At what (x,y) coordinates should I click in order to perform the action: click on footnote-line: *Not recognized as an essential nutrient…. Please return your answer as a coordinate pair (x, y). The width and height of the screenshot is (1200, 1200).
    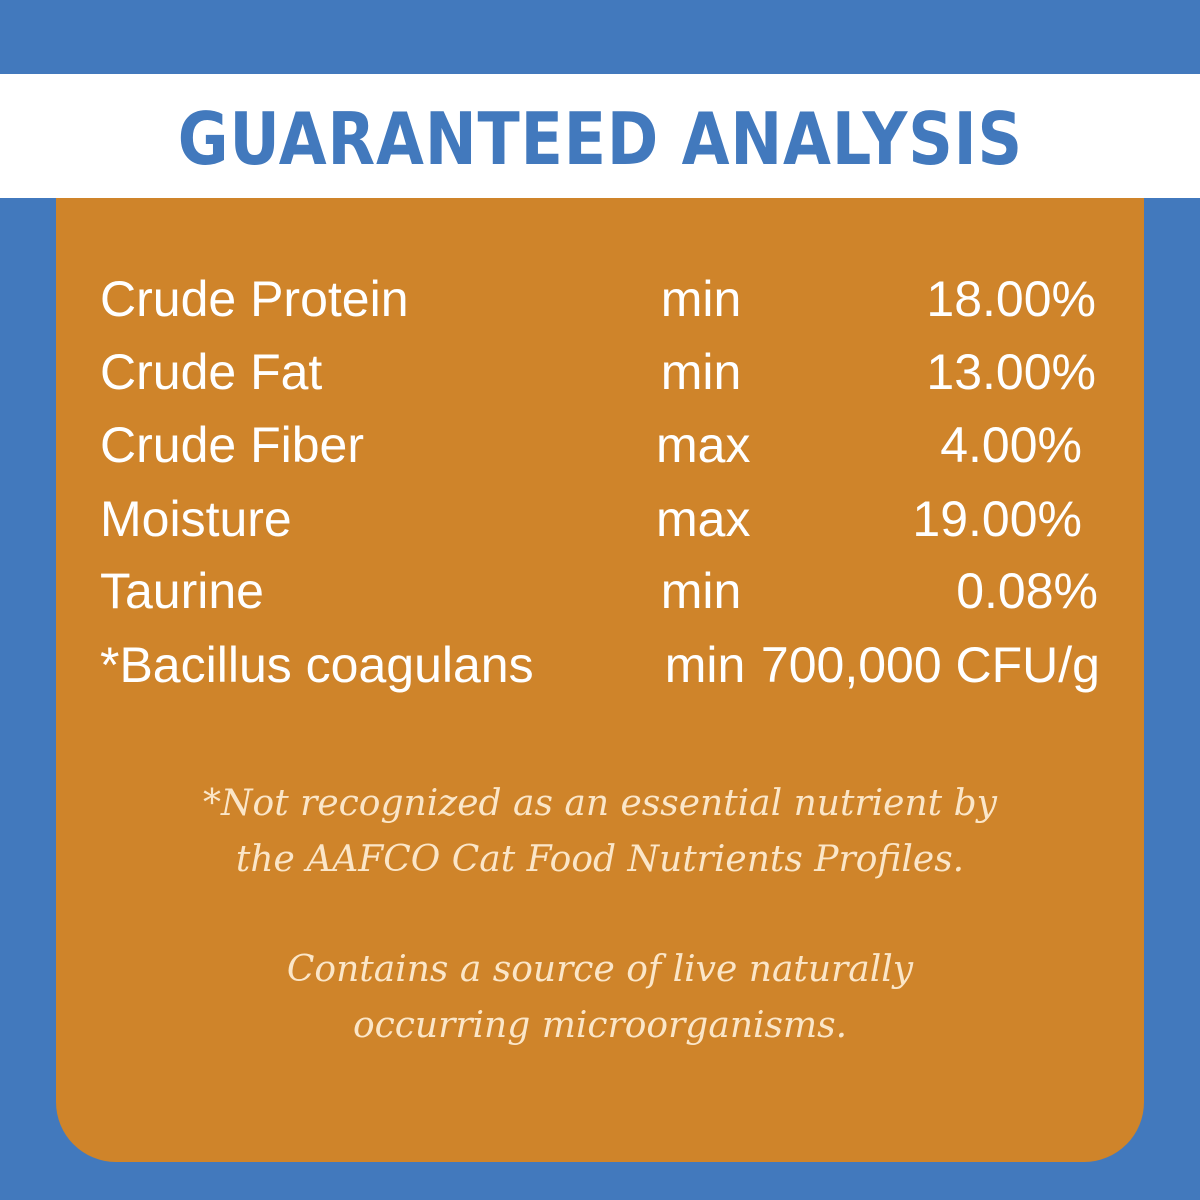
    Looking at the image, I should click on (600, 803).